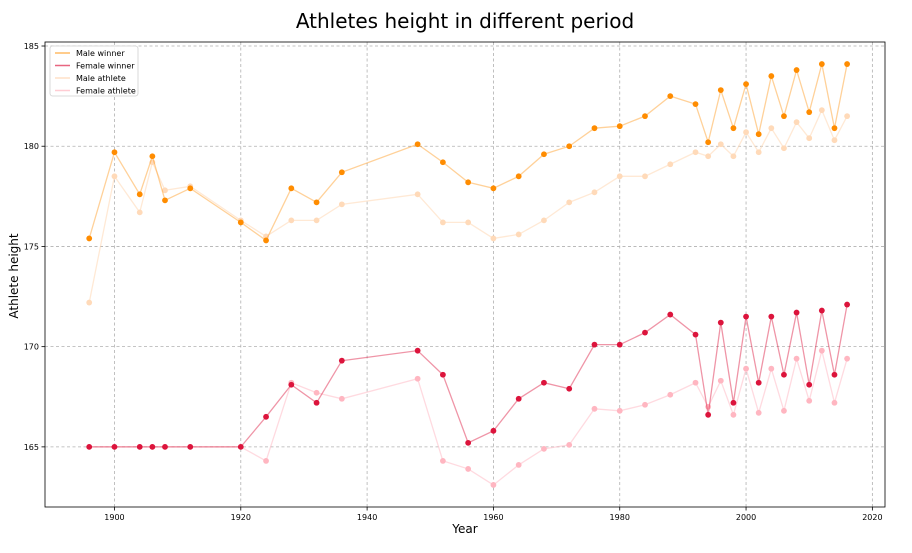 This screenshot has height=553, width=912. I want to click on legend-label: Male athlete, so click(101, 78).